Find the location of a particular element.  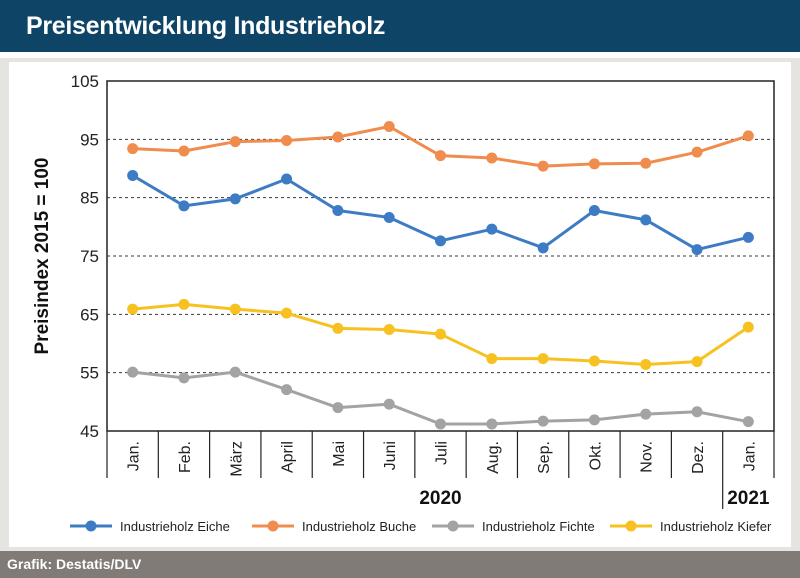

x-tick-label: April is located at coordinates (288, 457).